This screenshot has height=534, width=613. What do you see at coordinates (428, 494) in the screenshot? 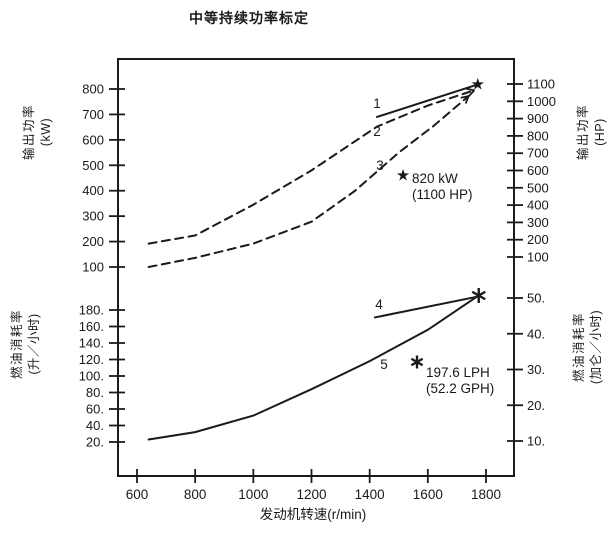
I see `x-tick-label: 1600` at bounding box center [428, 494].